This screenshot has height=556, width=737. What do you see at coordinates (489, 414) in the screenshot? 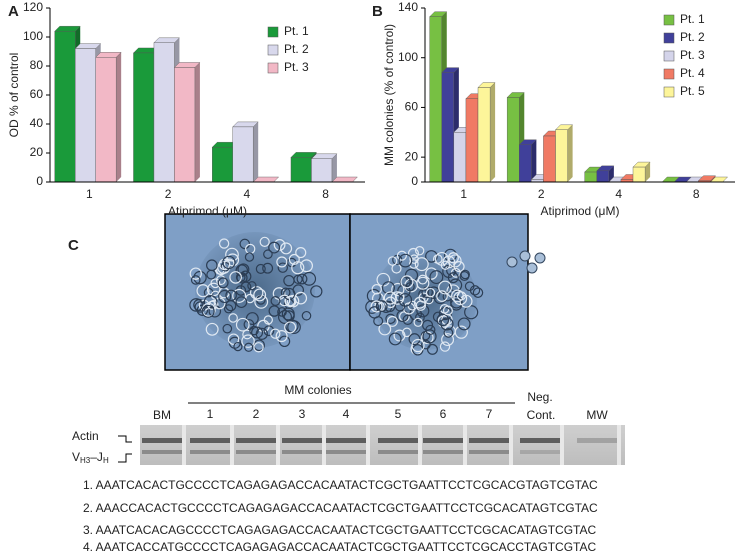
I see `lane-label: 7` at bounding box center [489, 414].